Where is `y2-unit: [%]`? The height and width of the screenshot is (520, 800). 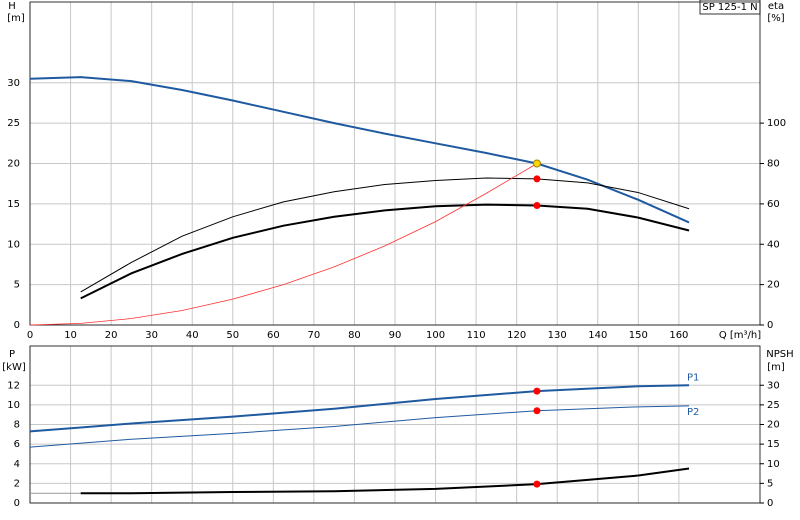
y2-unit: [%] is located at coordinates (775, 18).